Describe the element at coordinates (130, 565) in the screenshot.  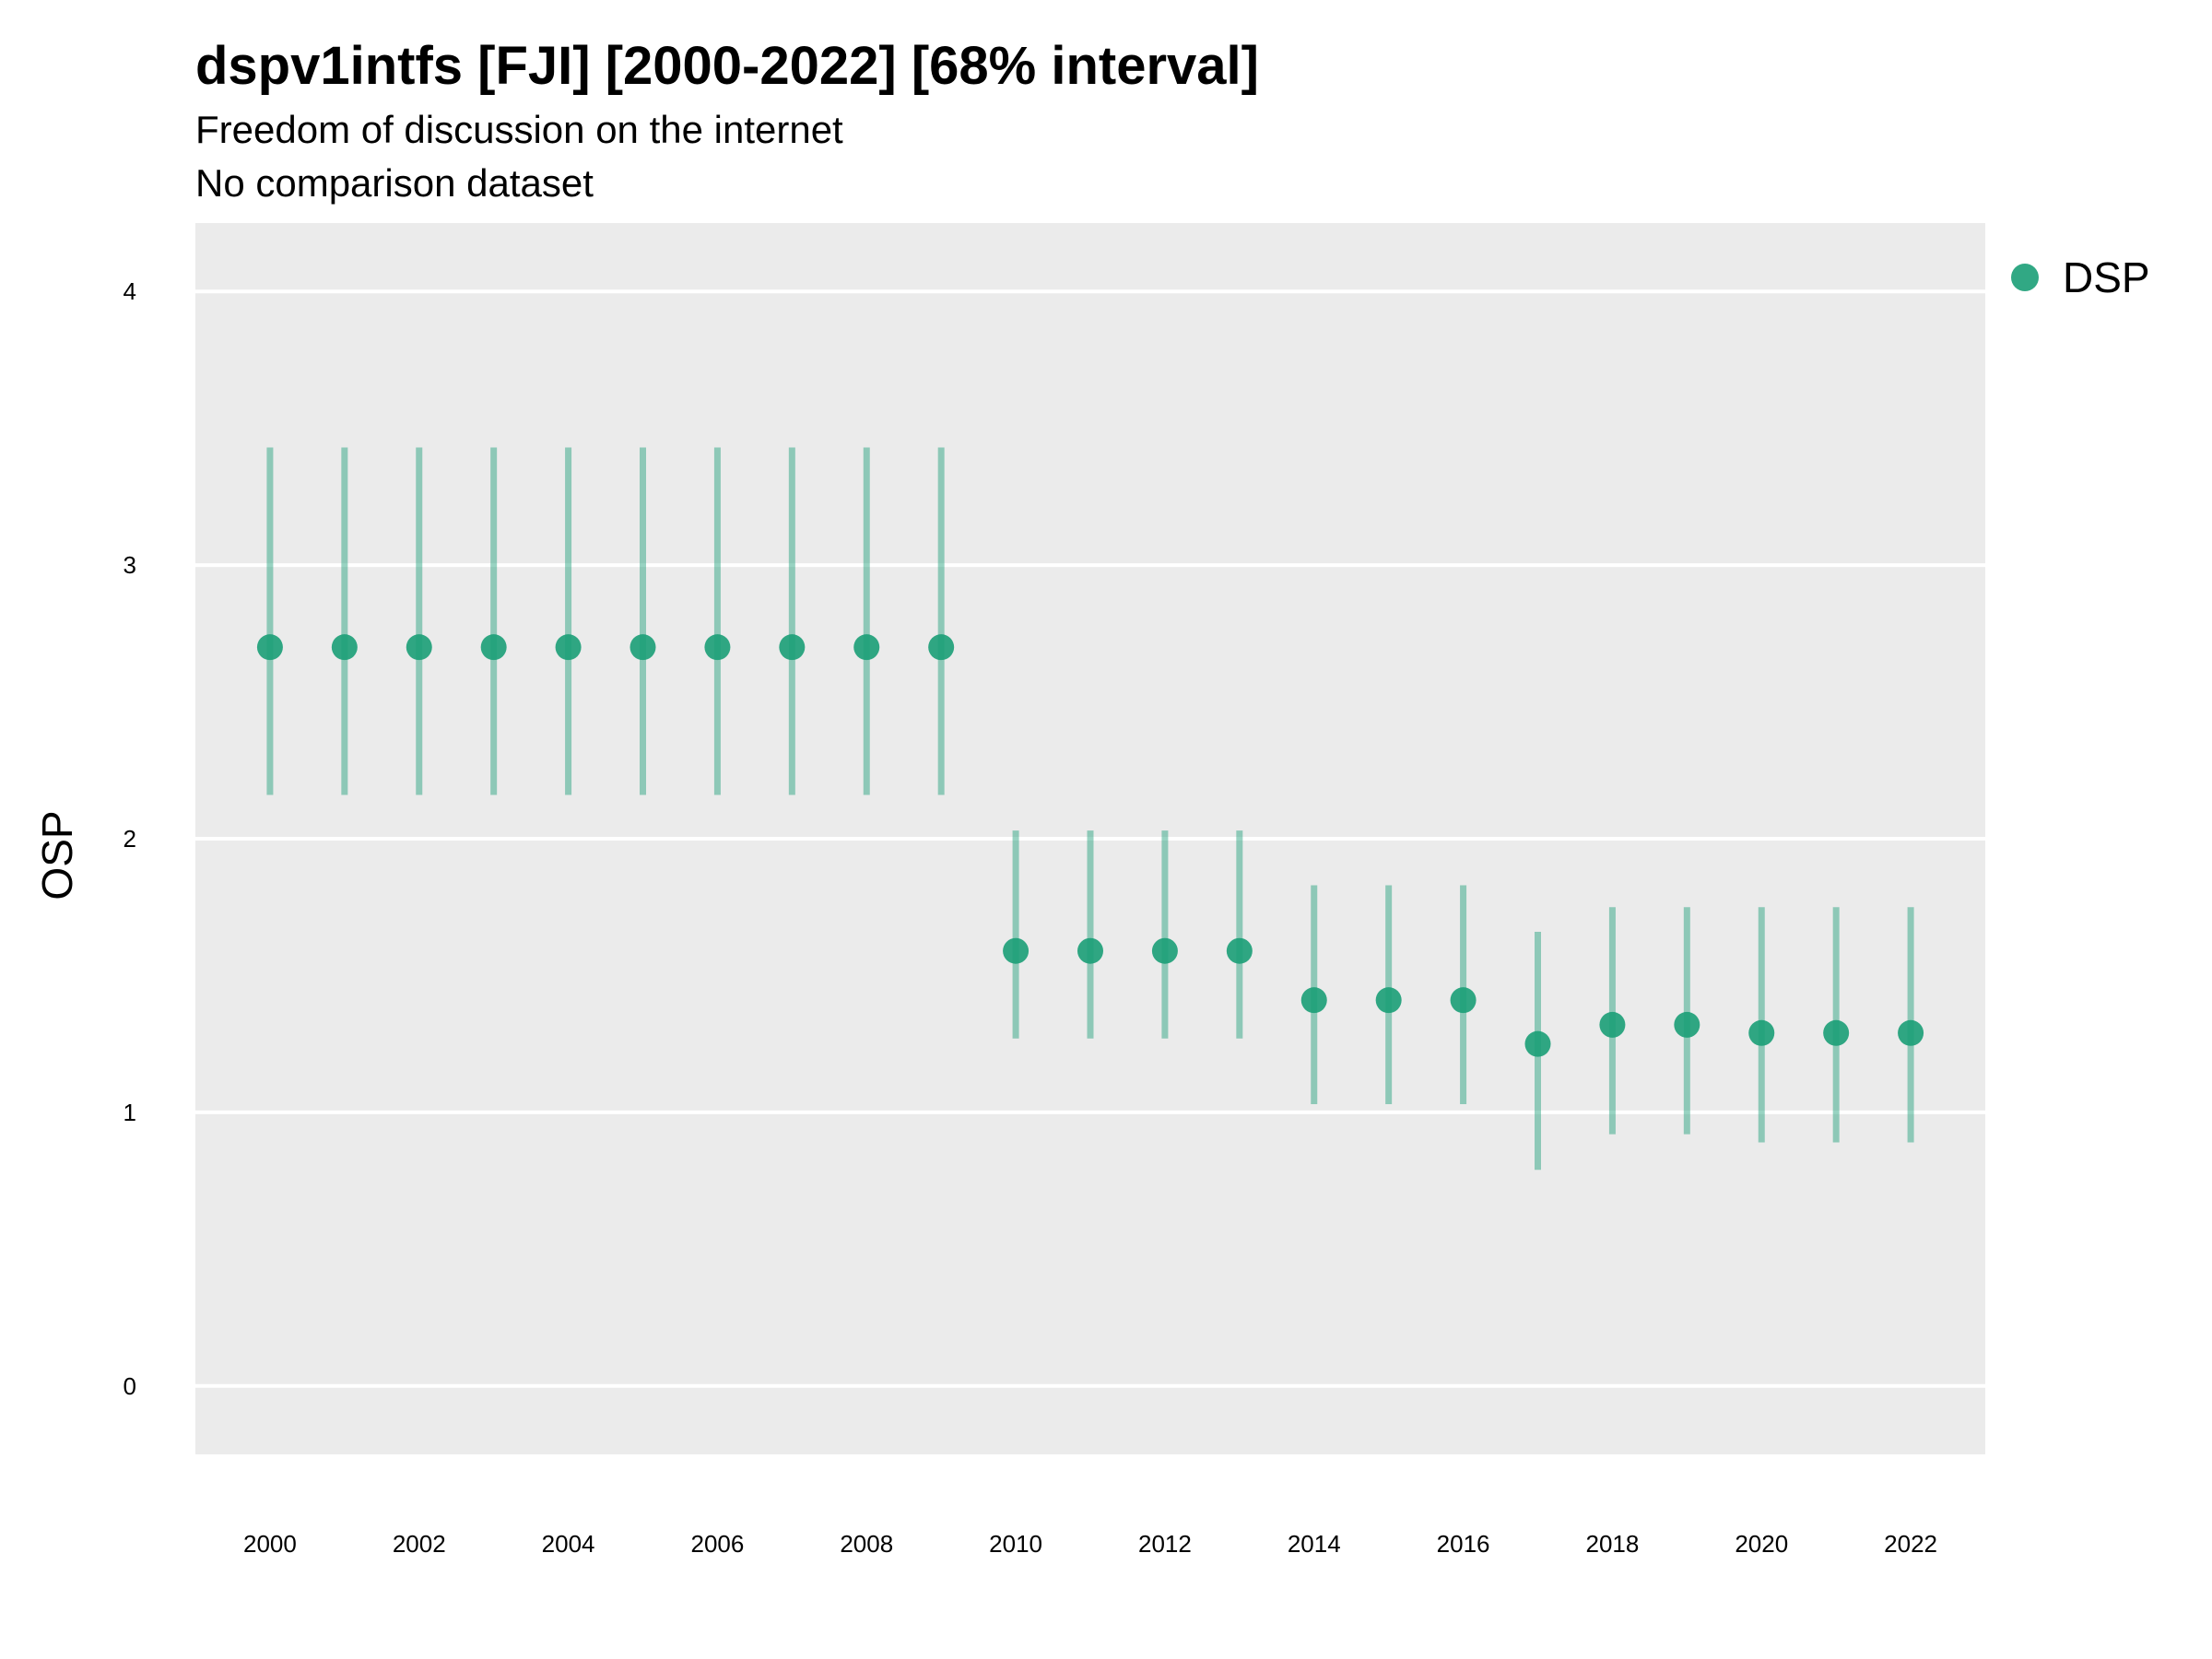
I see `y-tick-label: 3` at that location.